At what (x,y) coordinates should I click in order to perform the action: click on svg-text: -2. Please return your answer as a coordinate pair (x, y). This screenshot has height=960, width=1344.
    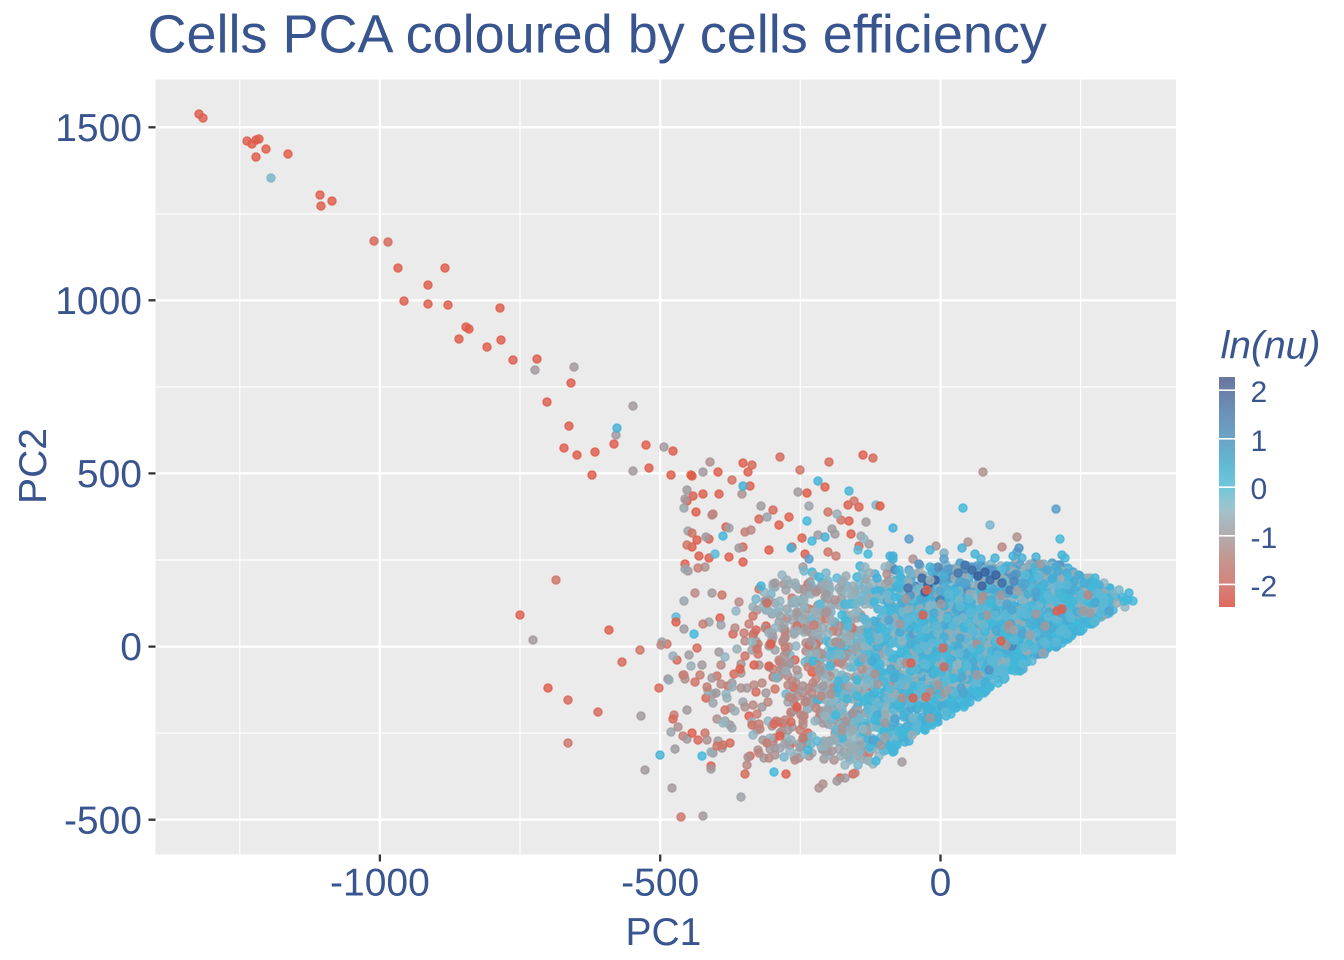
    Looking at the image, I should click on (1264, 586).